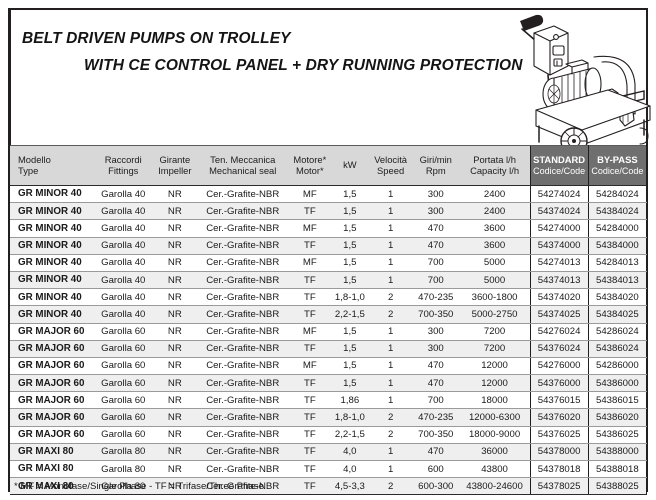  What do you see at coordinates (243, 165) in the screenshot?
I see `column-header-mechanical-seal: Ten. Meccanica Mechanical seal` at bounding box center [243, 165].